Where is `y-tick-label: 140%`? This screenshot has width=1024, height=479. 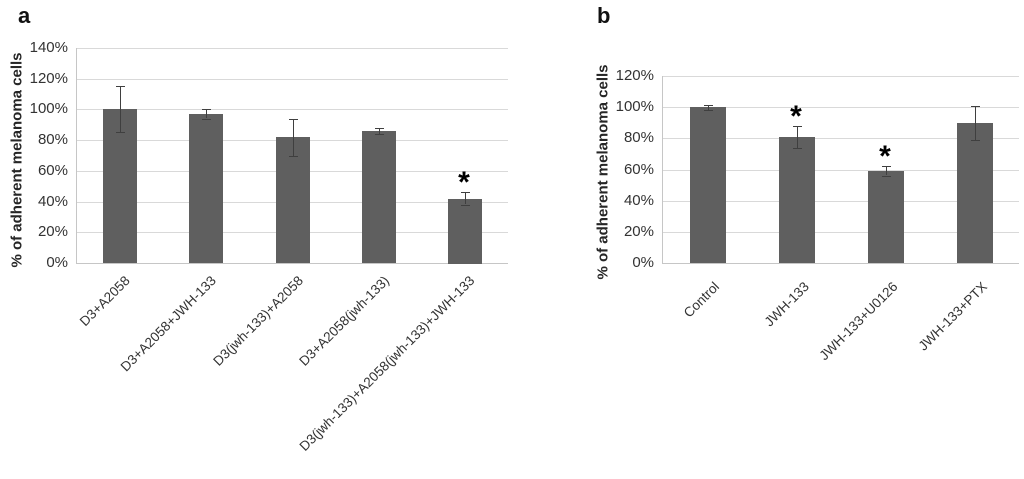 y-tick-label: 140% is located at coordinates (48, 47).